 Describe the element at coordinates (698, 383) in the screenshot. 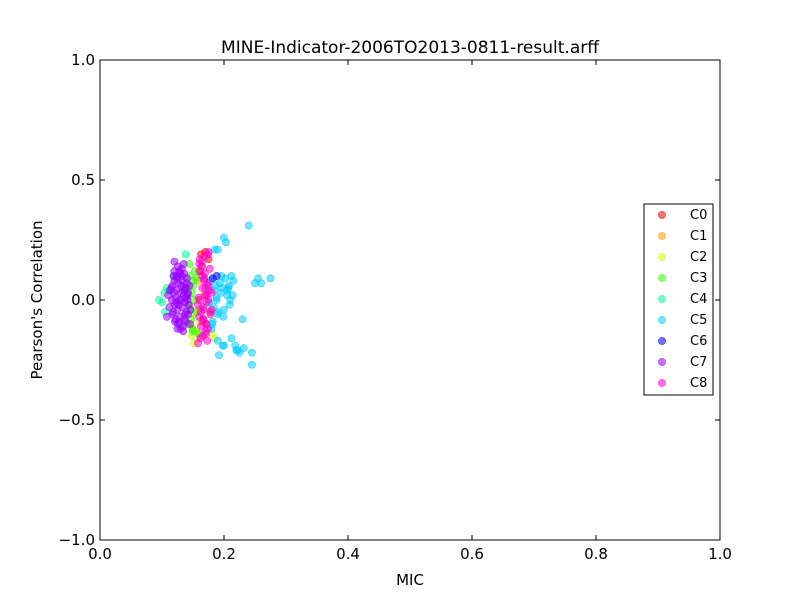

I see `legend-label: C8` at that location.